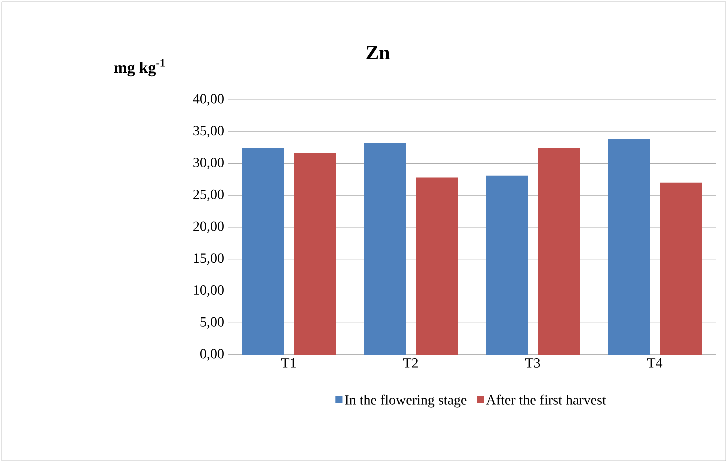  I want to click on y-tick-label: 15,00, so click(209, 260).